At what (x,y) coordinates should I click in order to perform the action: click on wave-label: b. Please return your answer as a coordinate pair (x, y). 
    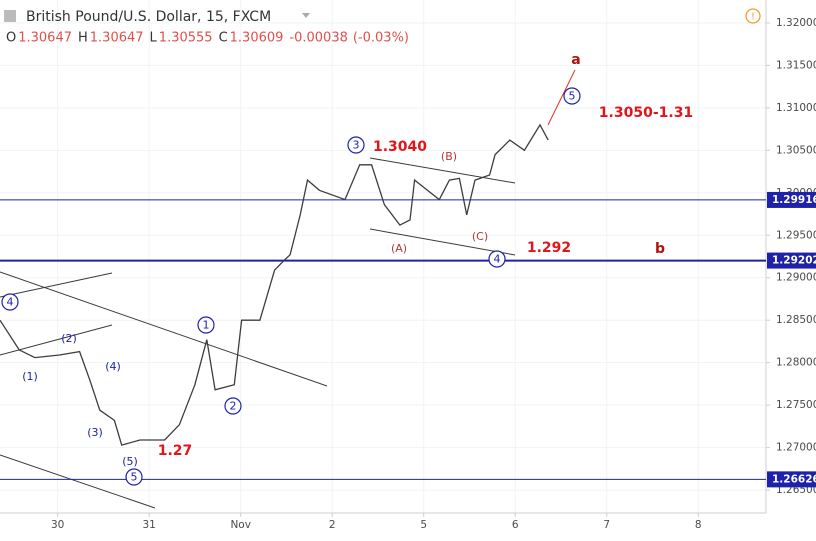
    Looking at the image, I should click on (660, 249).